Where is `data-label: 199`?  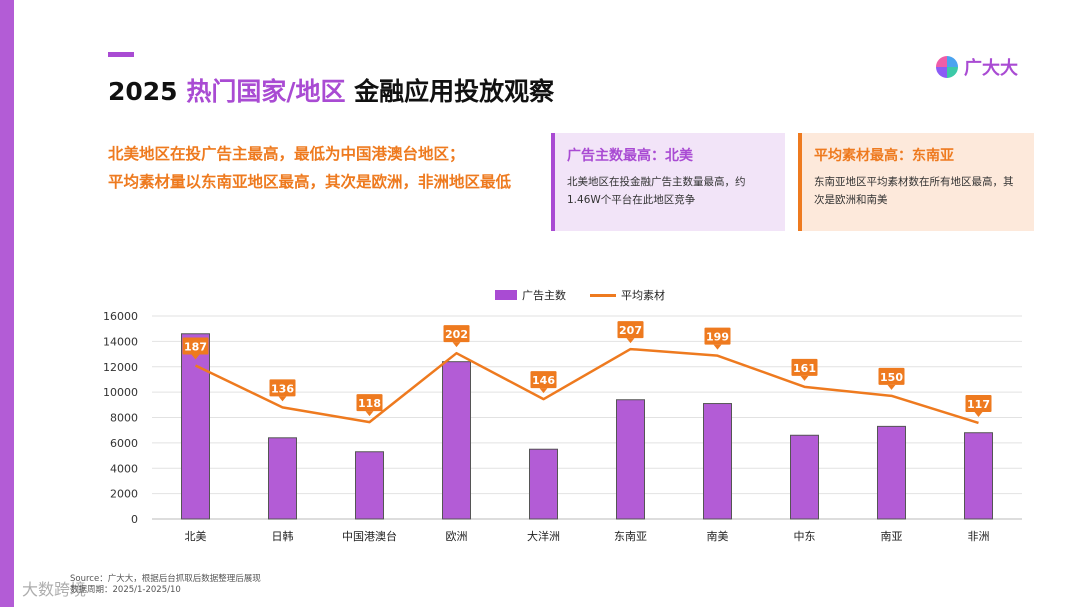
data-label: 199 is located at coordinates (717, 337).